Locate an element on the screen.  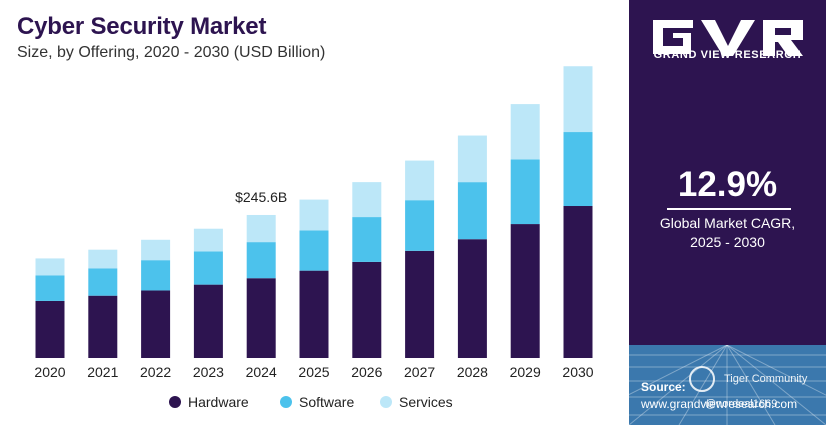
chart-legend: Hardware Software Services is located at coordinates (311, 402).